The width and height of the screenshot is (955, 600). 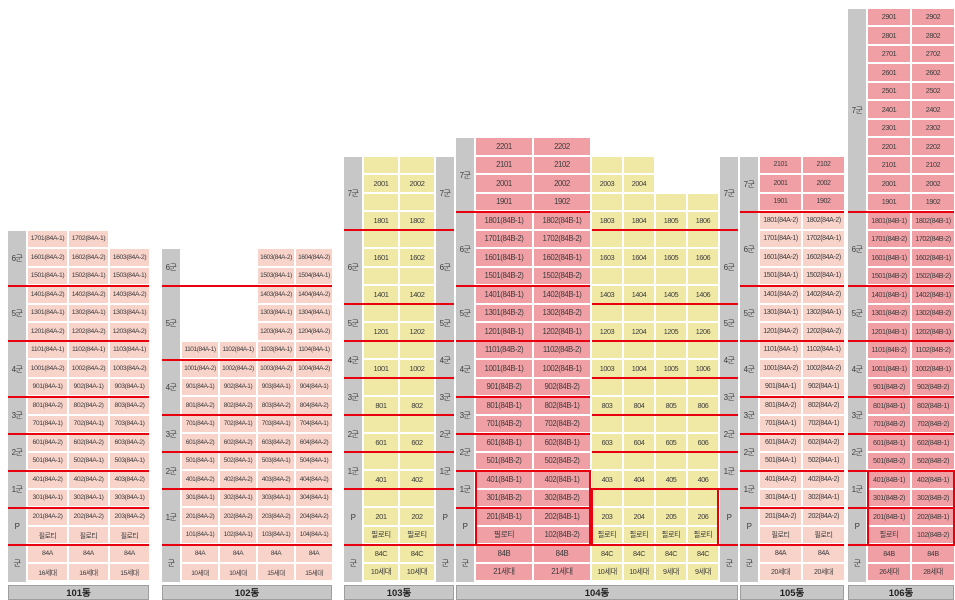 What do you see at coordinates (933, 386) in the screenshot?
I see `unit-cell: 902(84B-2)` at bounding box center [933, 386].